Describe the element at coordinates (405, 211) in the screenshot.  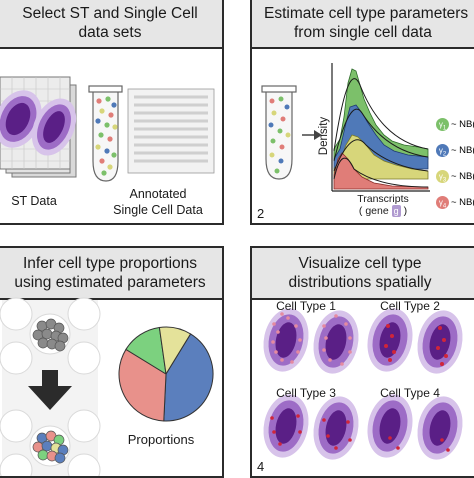
I see `gene-label-suffix: )` at that location.